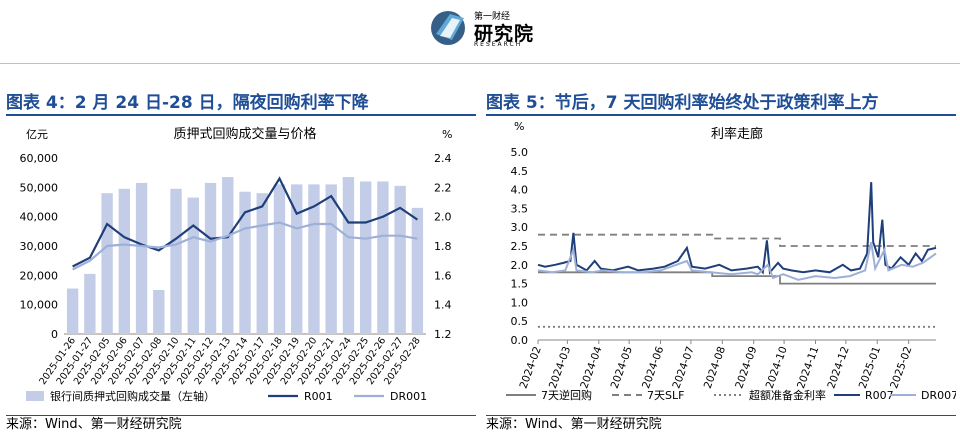  What do you see at coordinates (447, 134) in the screenshot?
I see `right-axis-unit: %` at bounding box center [447, 134].